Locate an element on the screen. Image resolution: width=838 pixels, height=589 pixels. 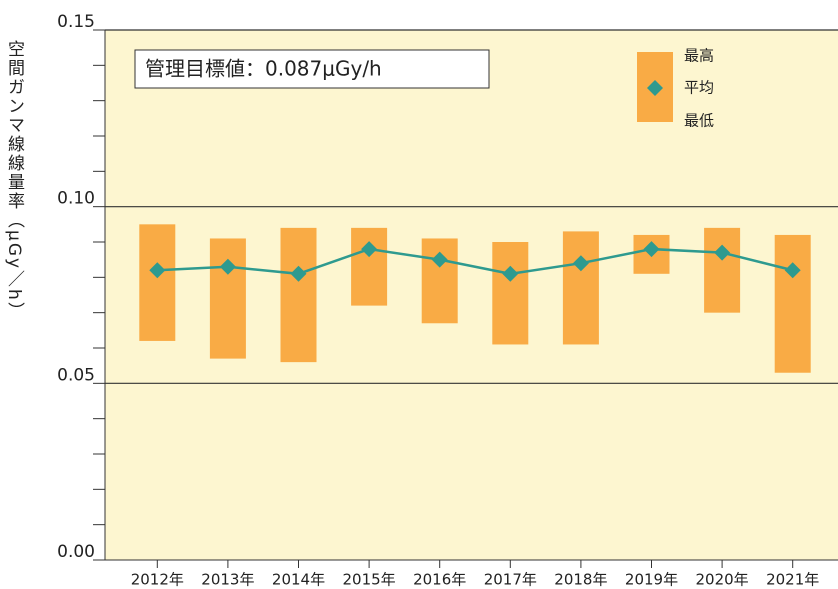
x-tick-label: 2019年 is located at coordinates (651, 580).